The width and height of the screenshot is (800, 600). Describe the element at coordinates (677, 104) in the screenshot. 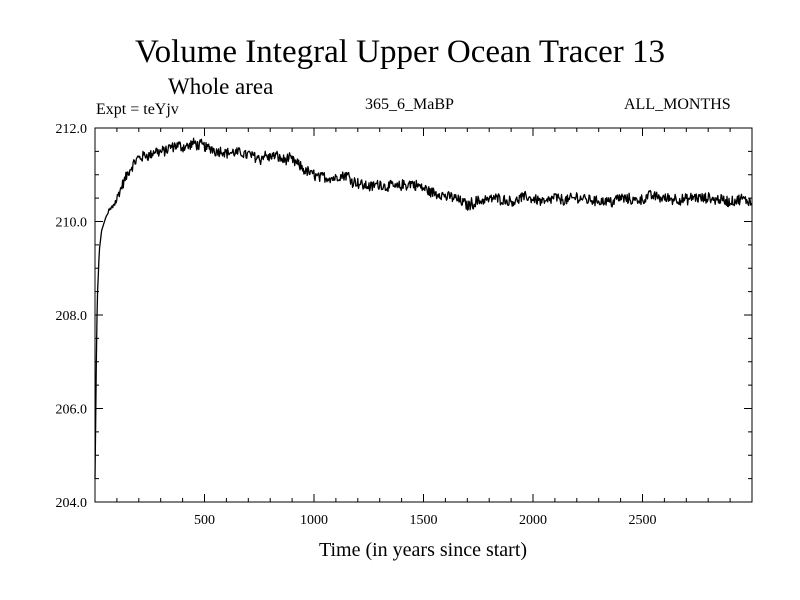

I see `months-label: ALL_MONTHS` at that location.